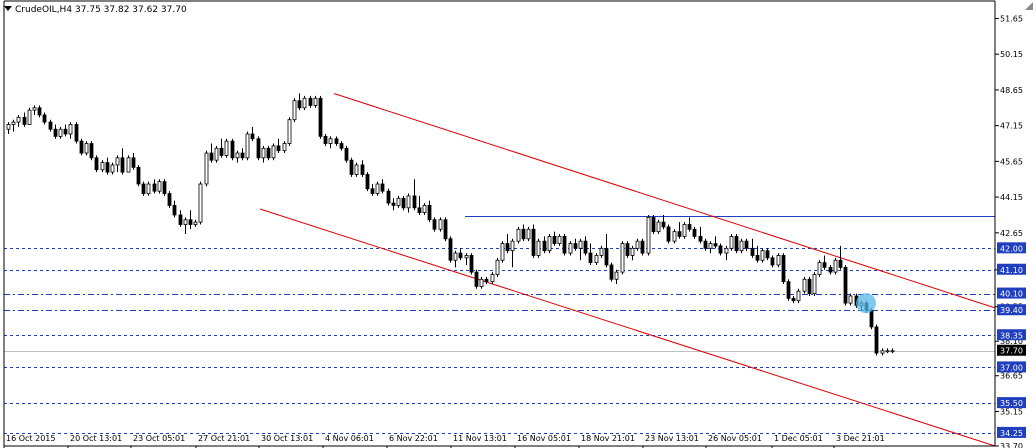 The image size is (1036, 448). Describe the element at coordinates (1011, 126) in the screenshot. I see `y-tick-label: 47.15` at that location.